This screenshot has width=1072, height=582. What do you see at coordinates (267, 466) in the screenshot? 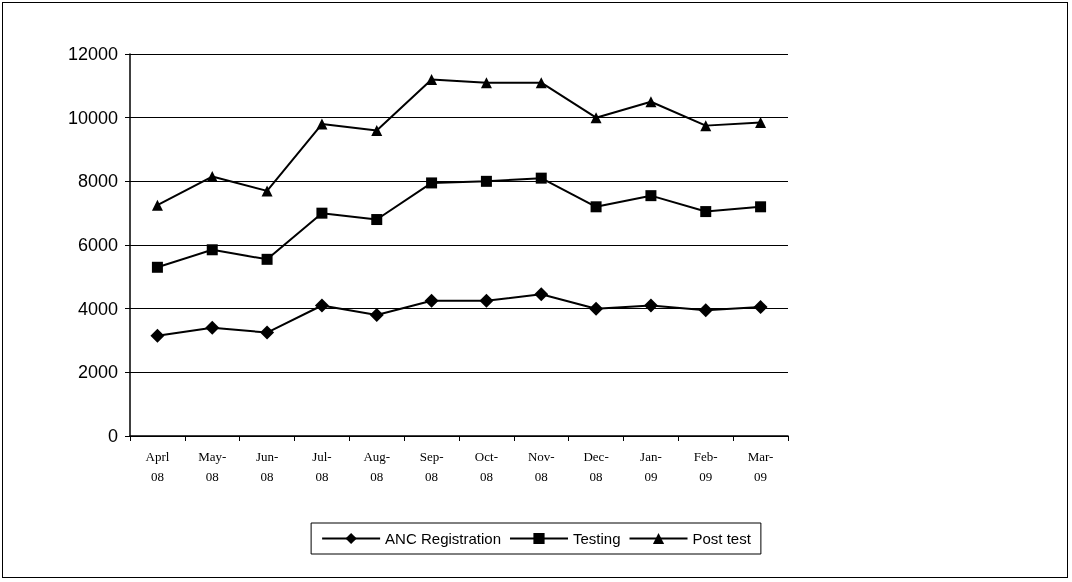
I see `x-tick-label: Jun- 08` at bounding box center [267, 466].